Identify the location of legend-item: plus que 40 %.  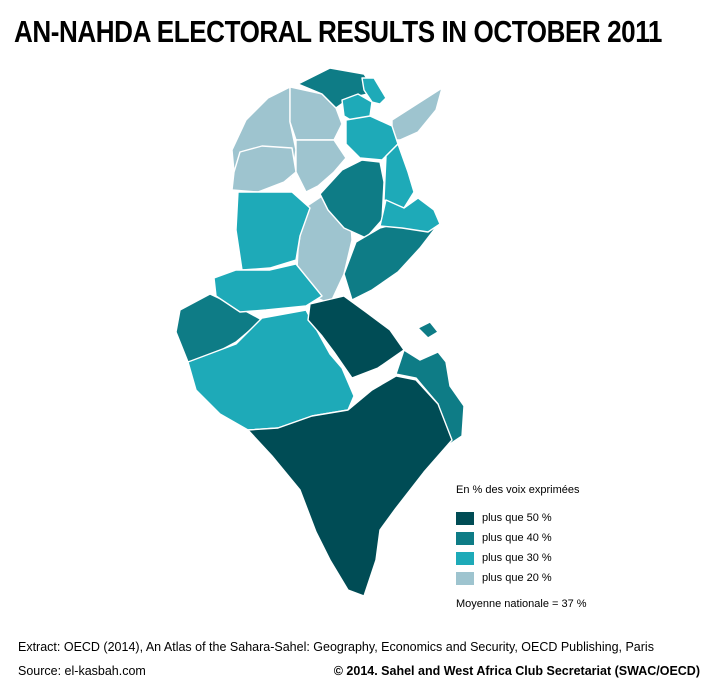
(556, 538).